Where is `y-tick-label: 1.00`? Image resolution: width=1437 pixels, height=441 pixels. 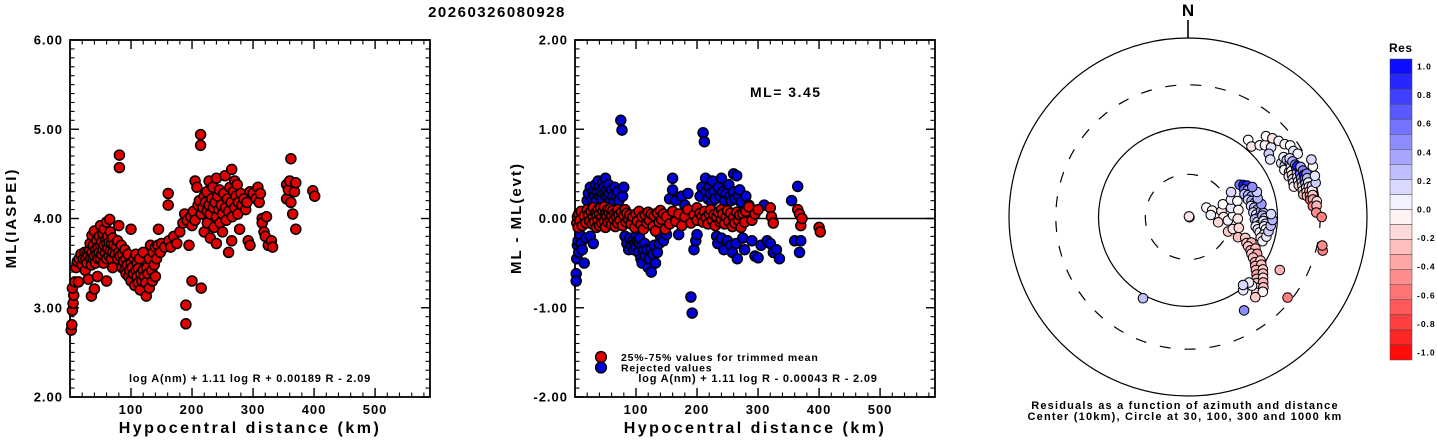 y-tick-label: 1.00 is located at coordinates (553, 129).